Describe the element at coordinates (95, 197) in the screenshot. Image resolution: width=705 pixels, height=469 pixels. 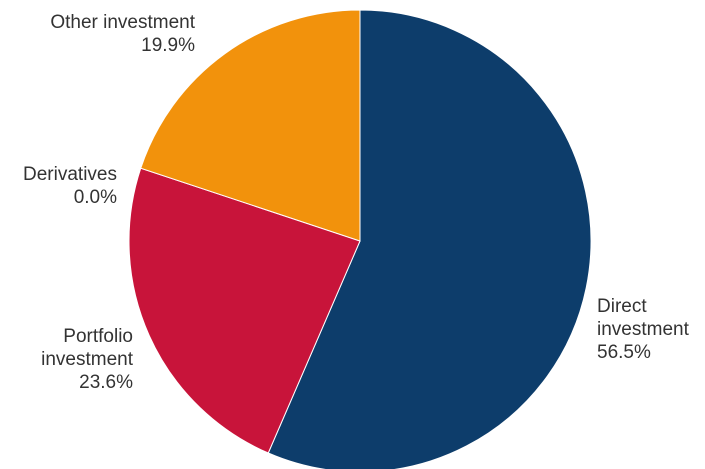
I see `slice-label-line: 0.0%` at that location.